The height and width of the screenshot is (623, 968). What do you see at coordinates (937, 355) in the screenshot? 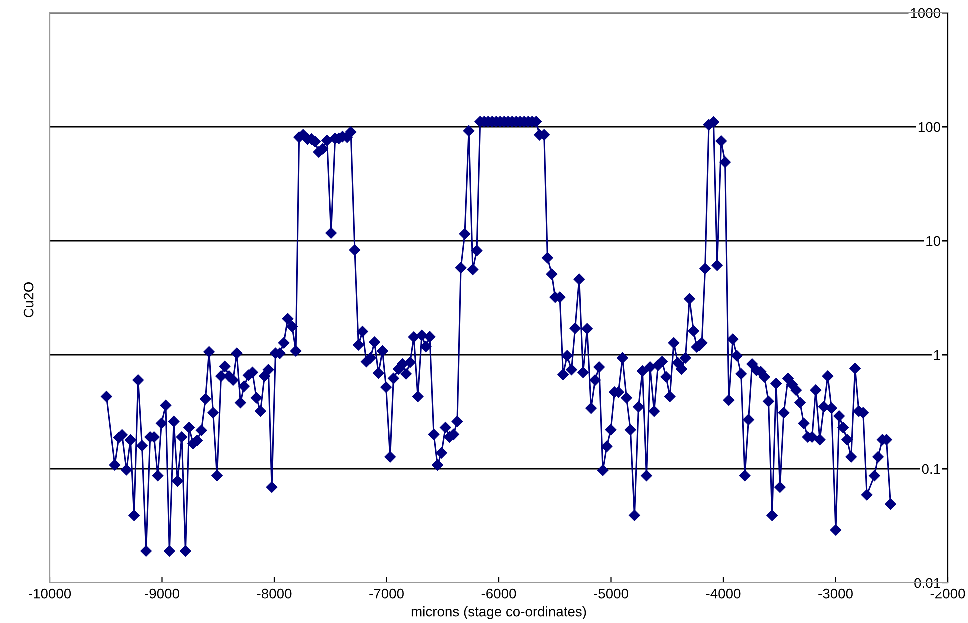
I see `y-tick-label: 1` at bounding box center [937, 355].